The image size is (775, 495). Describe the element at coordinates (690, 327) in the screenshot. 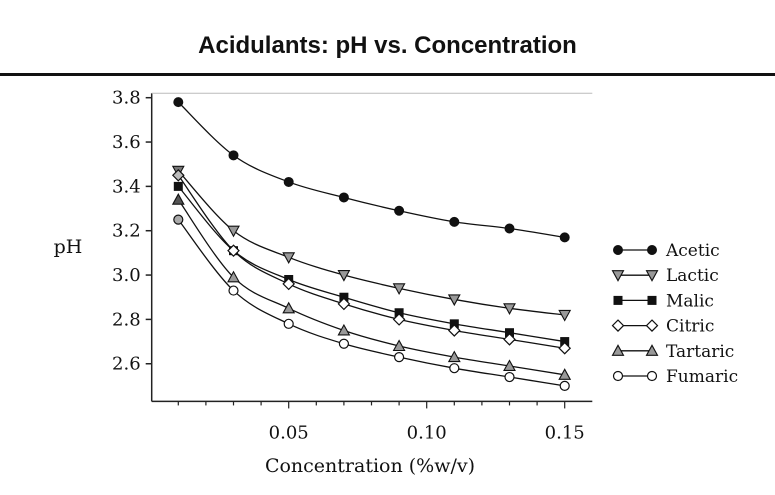

I see `legend-label-citric: Citric` at that location.